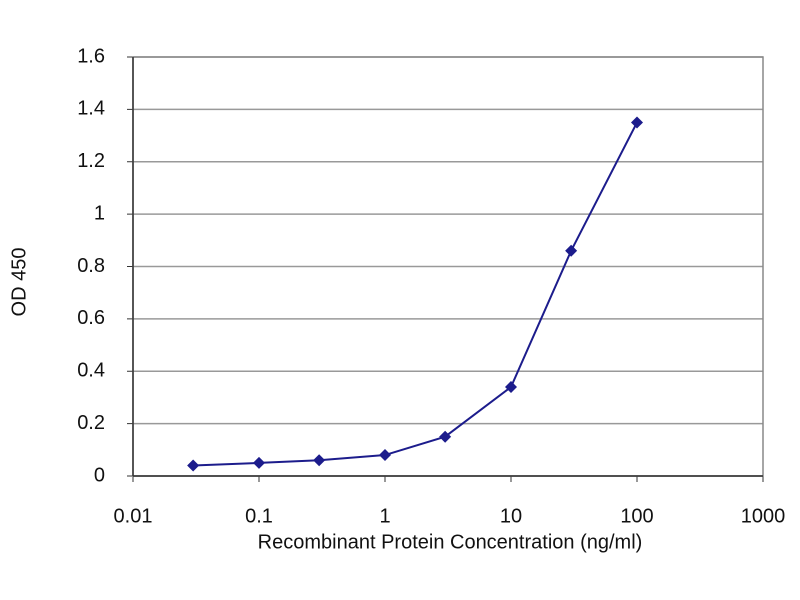 The width and height of the screenshot is (800, 600). What do you see at coordinates (19, 282) in the screenshot?
I see `y-axis-label: OD 450` at bounding box center [19, 282].